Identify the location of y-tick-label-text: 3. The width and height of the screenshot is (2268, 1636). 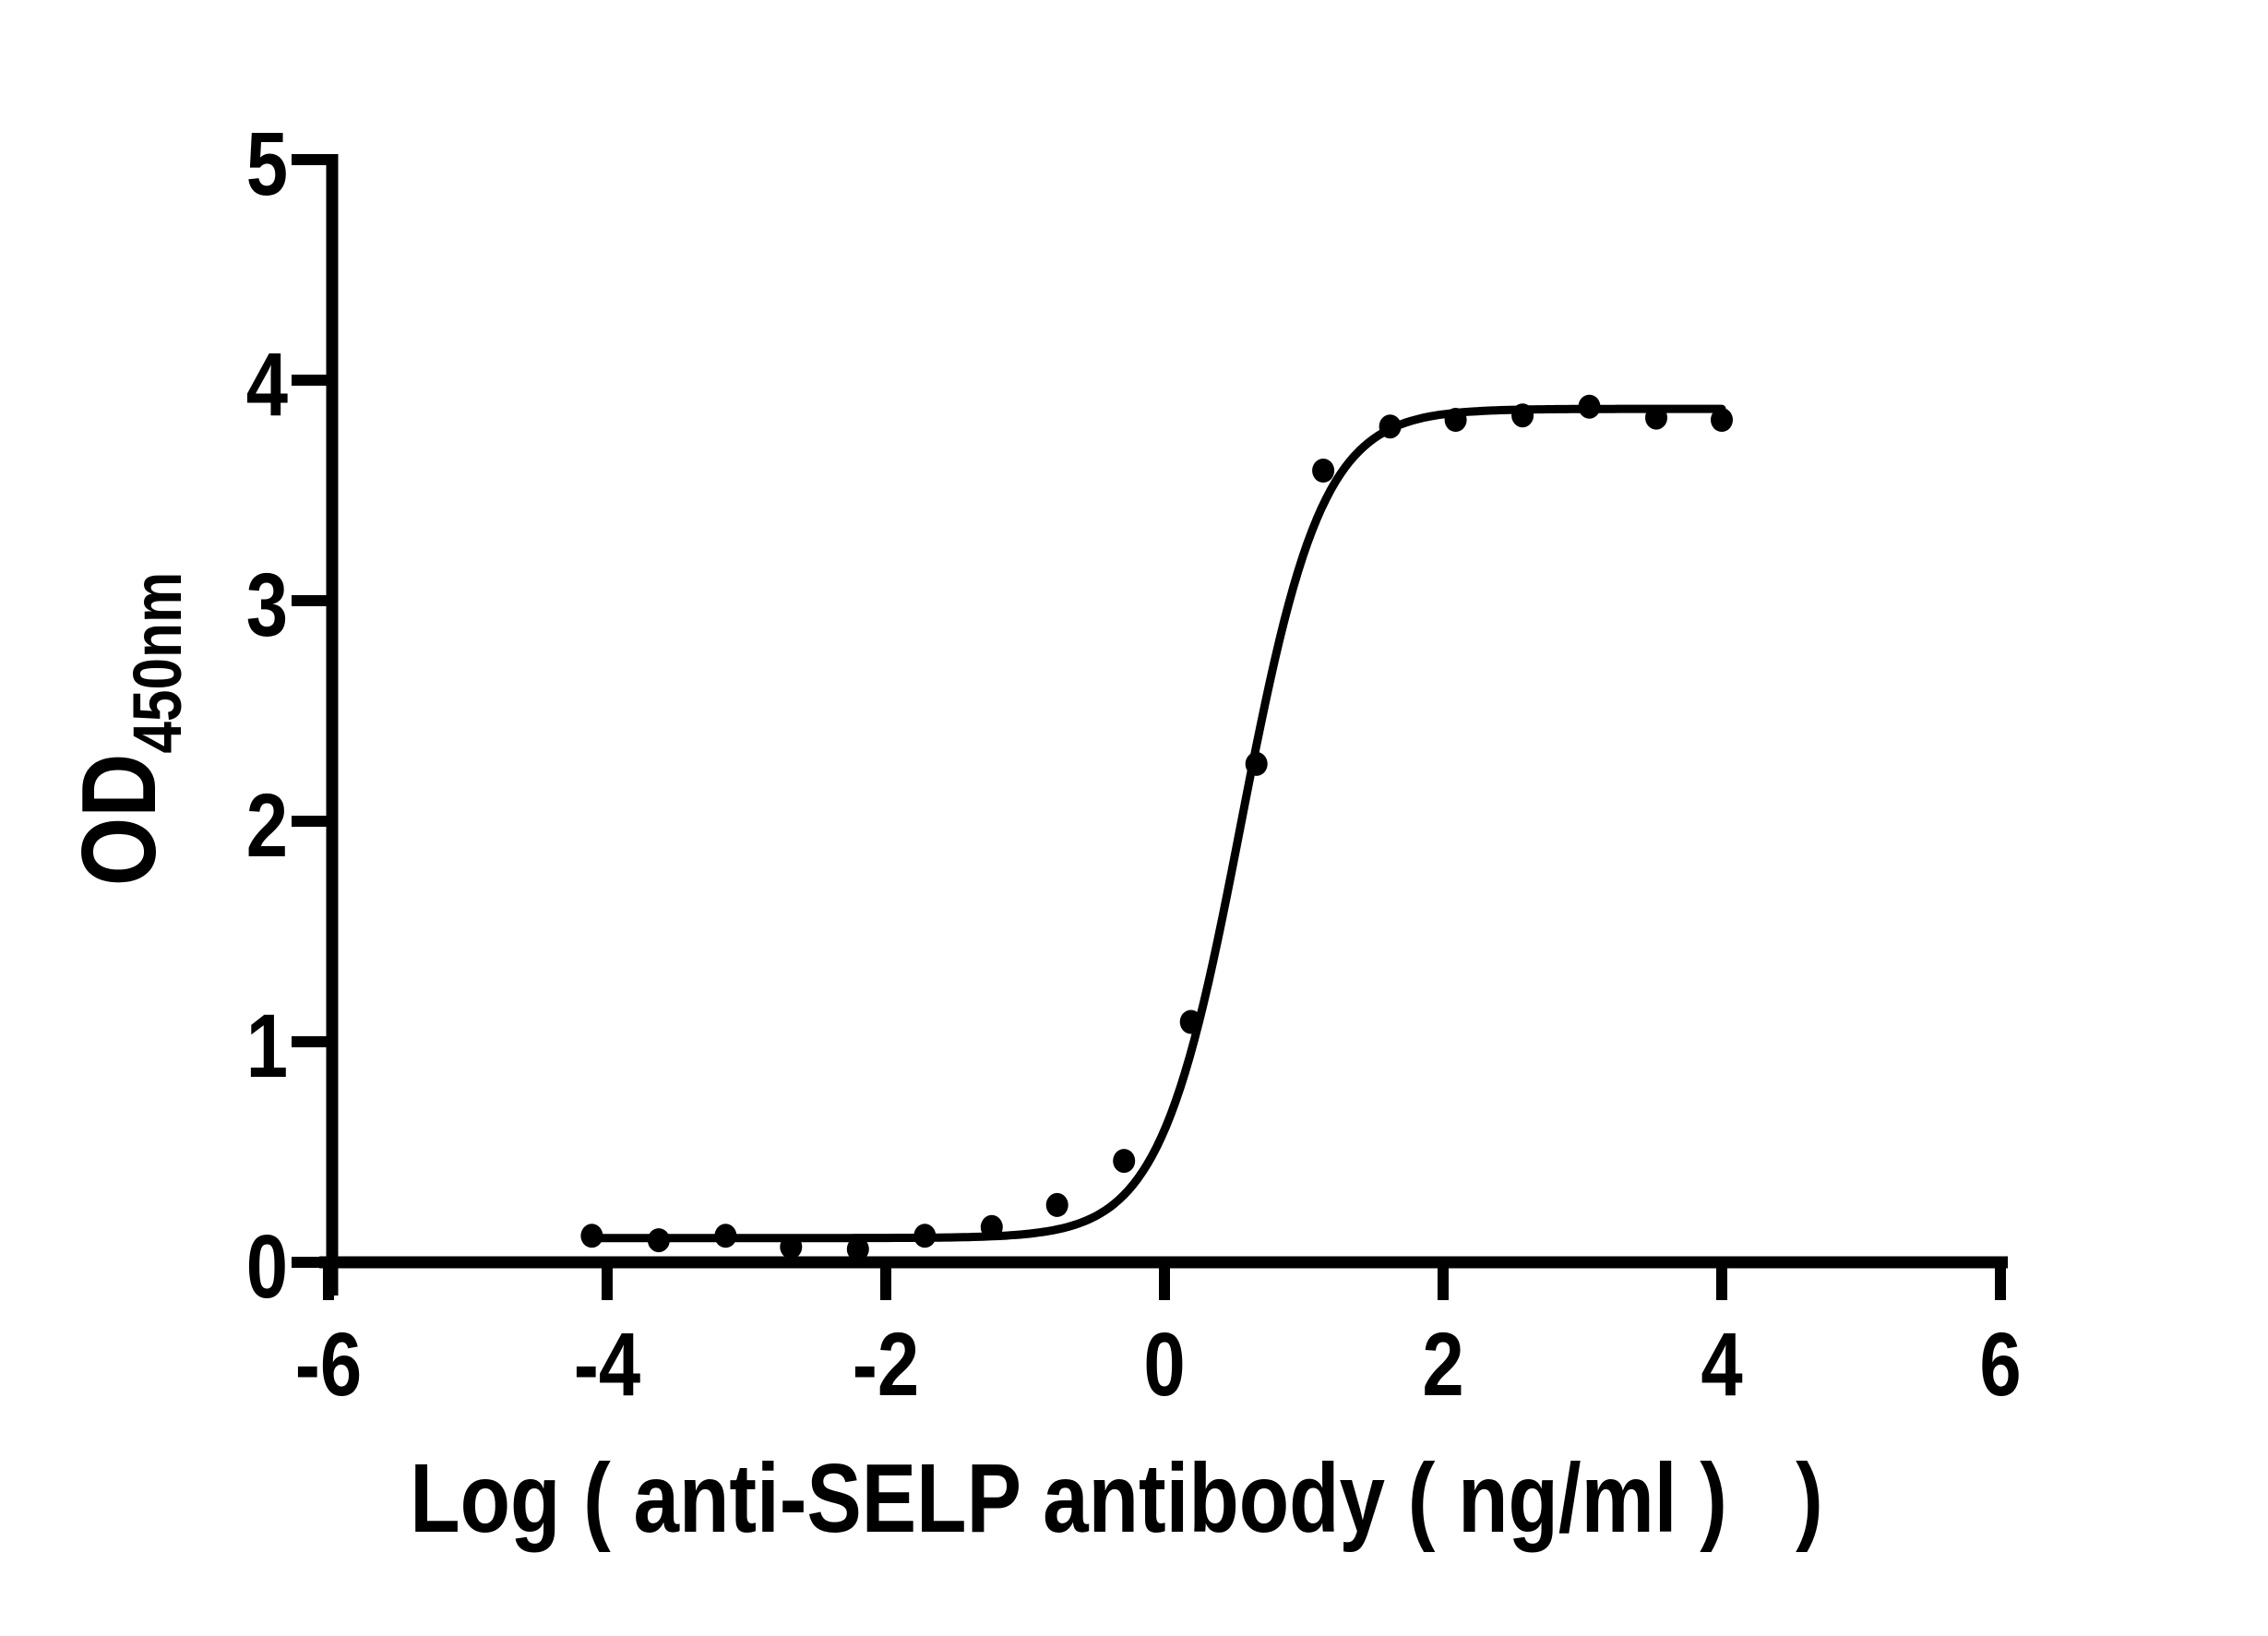
(267, 604).